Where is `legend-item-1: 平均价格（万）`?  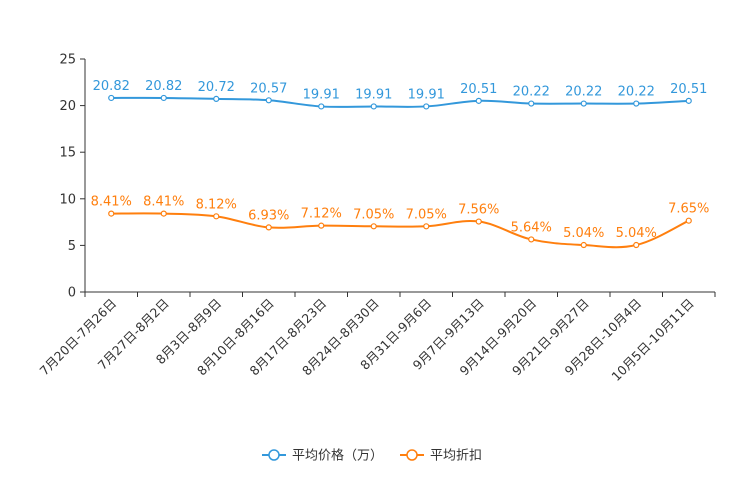 legend-item-1: 平均价格（万） is located at coordinates (322, 456).